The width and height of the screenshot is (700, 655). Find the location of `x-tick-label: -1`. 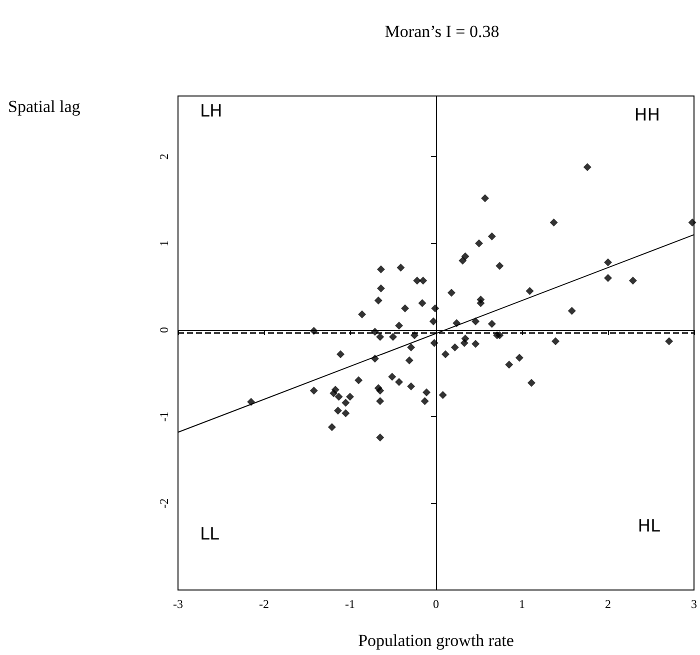

x-tick-label: -1 is located at coordinates (350, 604).